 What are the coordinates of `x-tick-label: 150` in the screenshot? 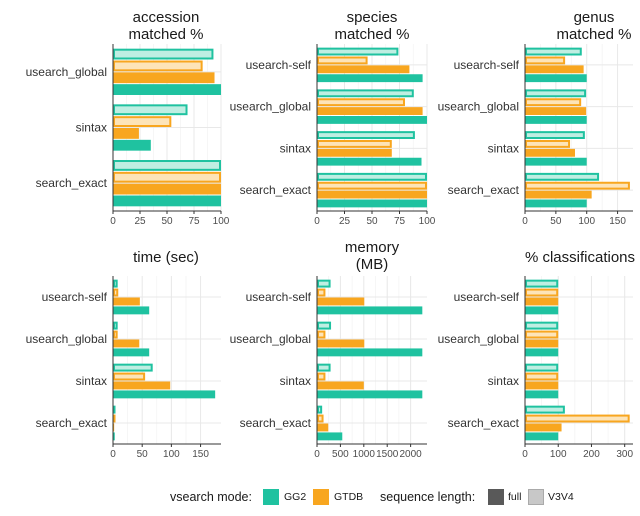 It's located at (617, 221).